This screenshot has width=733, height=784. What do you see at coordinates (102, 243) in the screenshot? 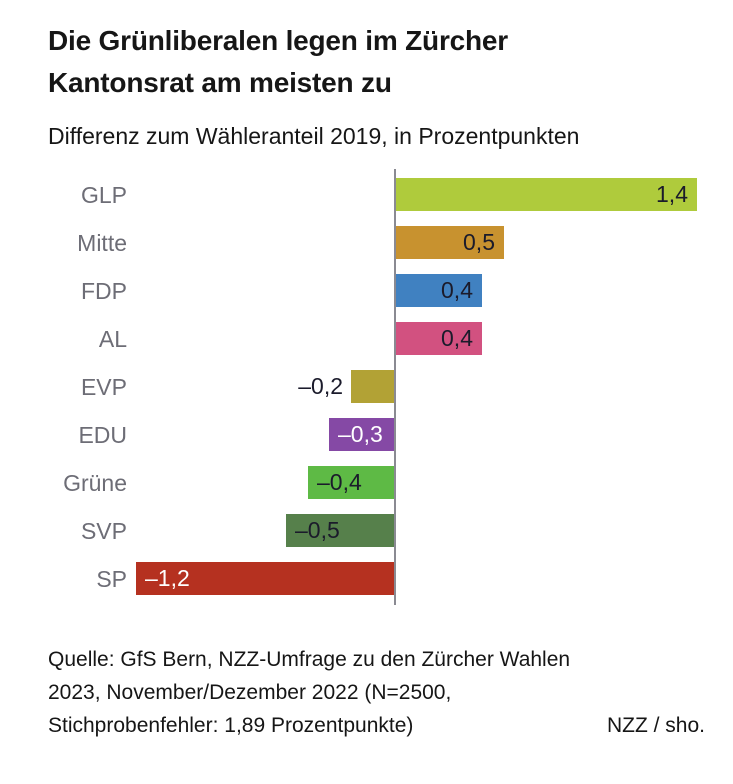
I see `category-label: Mitte` at bounding box center [102, 243].